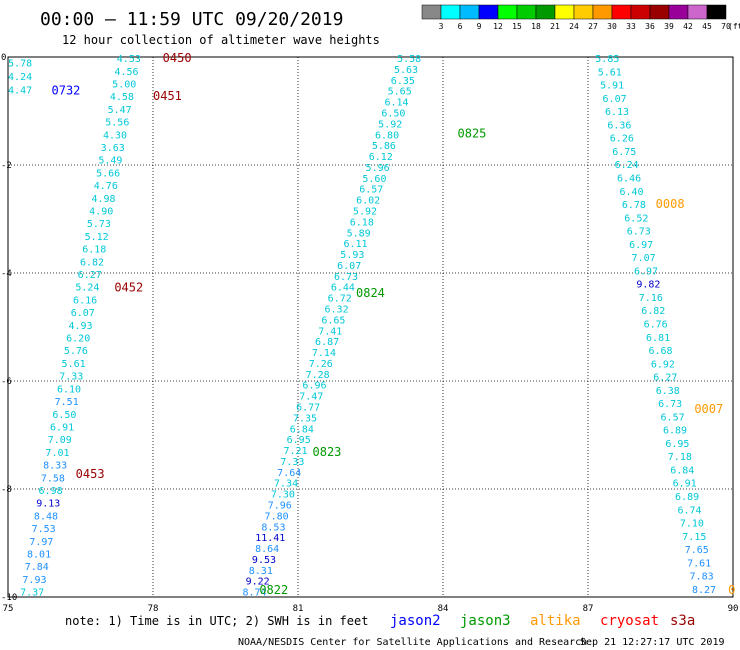  I want to click on wave-height-label: 6.27, so click(90, 275).